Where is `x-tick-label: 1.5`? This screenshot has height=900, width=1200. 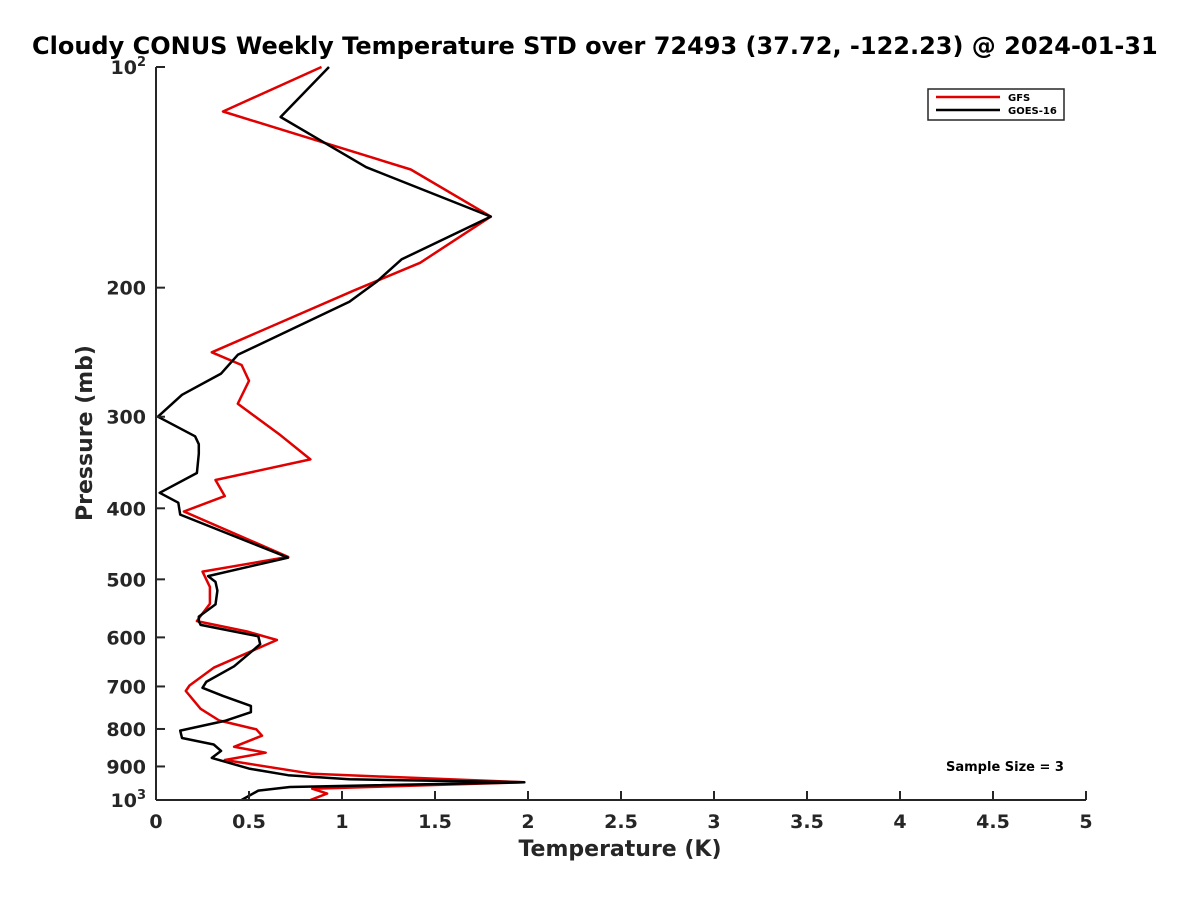
x-tick-label: 1.5 is located at coordinates (435, 822).